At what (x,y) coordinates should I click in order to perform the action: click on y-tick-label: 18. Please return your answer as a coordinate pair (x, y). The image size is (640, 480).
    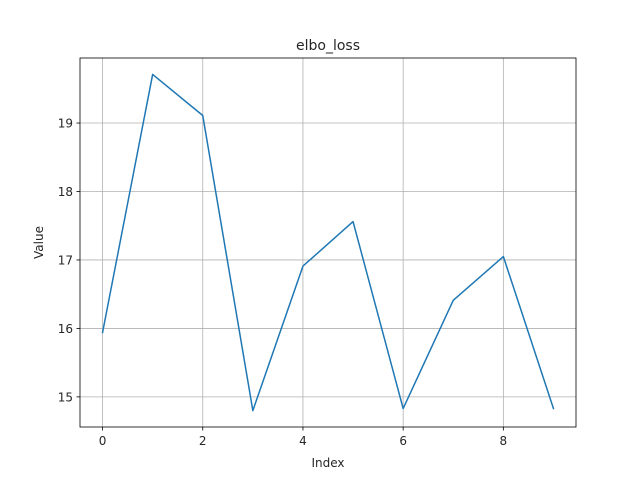
    Looking at the image, I should click on (65, 192).